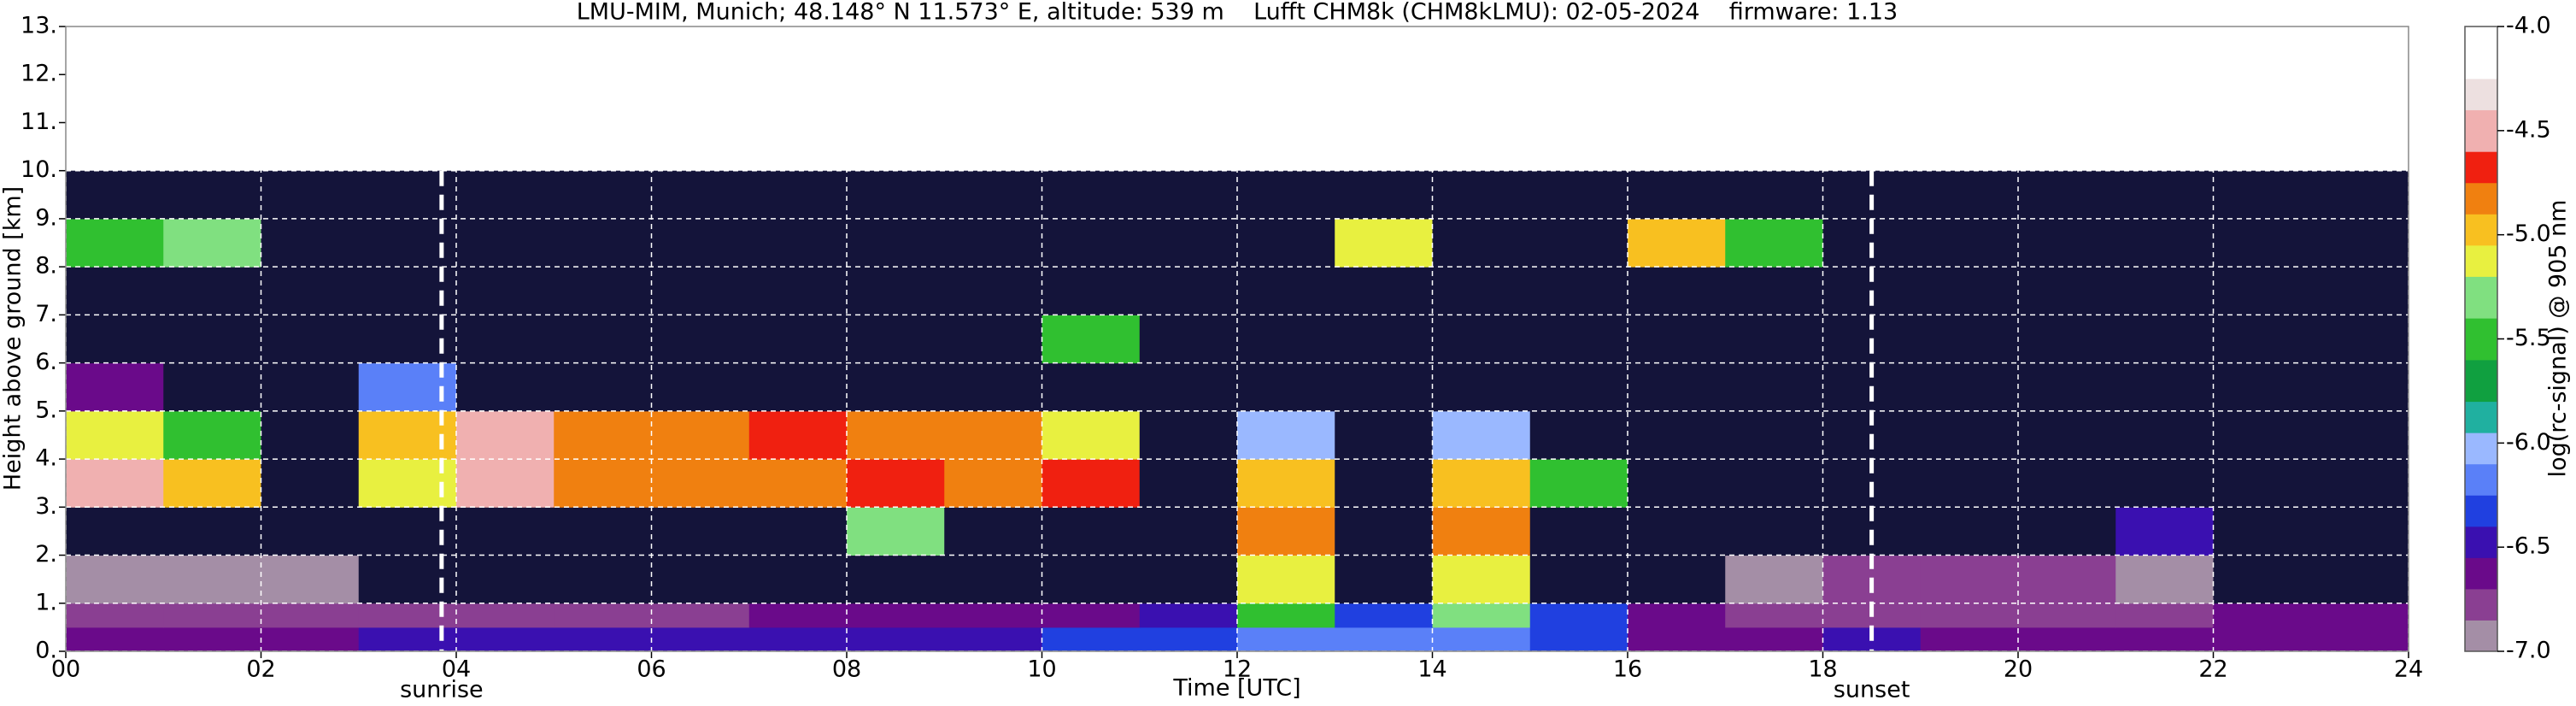  I want to click on y-tick-label: 10., so click(39, 169).